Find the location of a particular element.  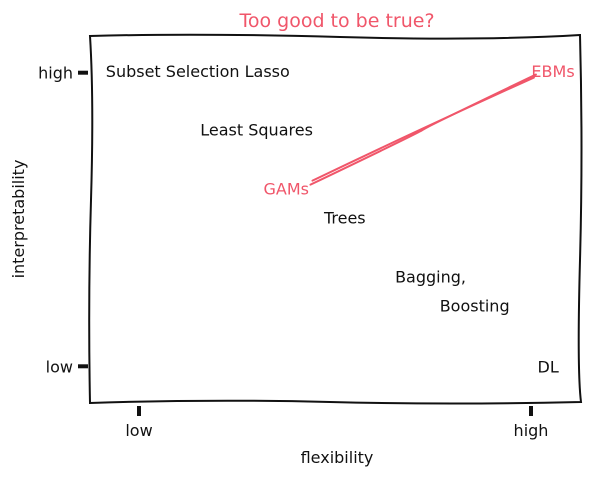

x-tick-label: high is located at coordinates (531, 430).